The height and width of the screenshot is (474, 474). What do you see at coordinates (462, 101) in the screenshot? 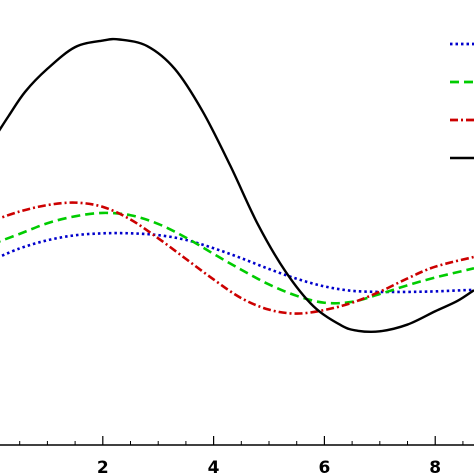
I see `legend` at bounding box center [462, 101].